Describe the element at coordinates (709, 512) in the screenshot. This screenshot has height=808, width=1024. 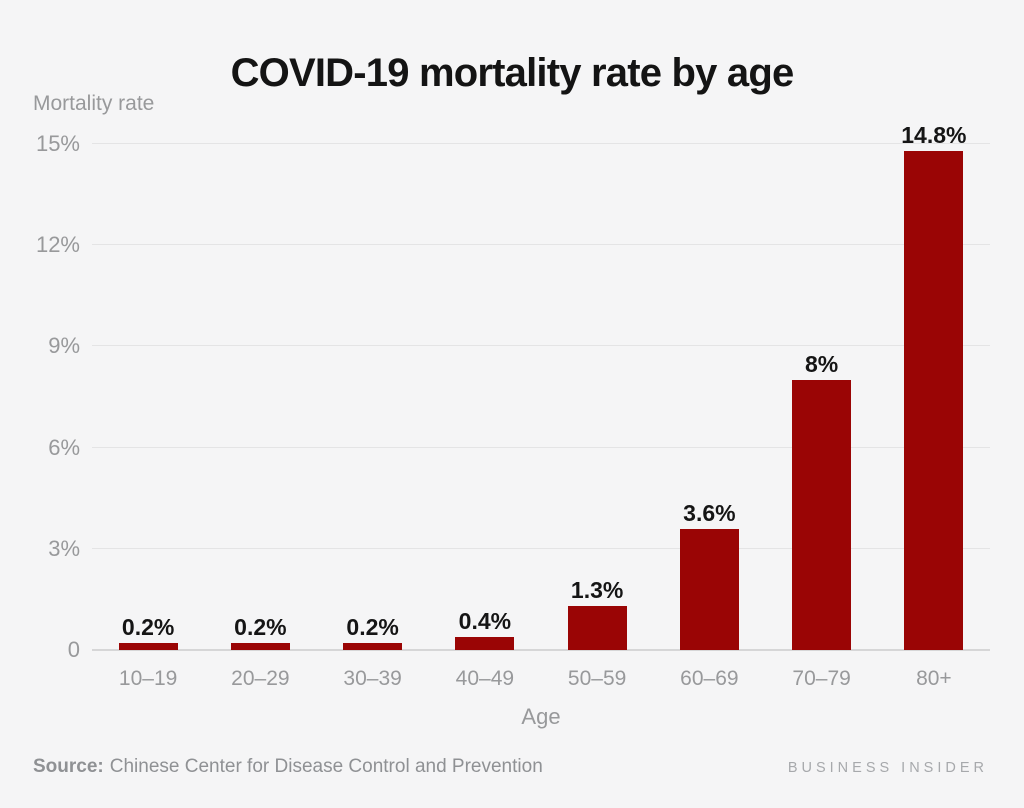
I see `bar-value-label: 3.6%` at that location.